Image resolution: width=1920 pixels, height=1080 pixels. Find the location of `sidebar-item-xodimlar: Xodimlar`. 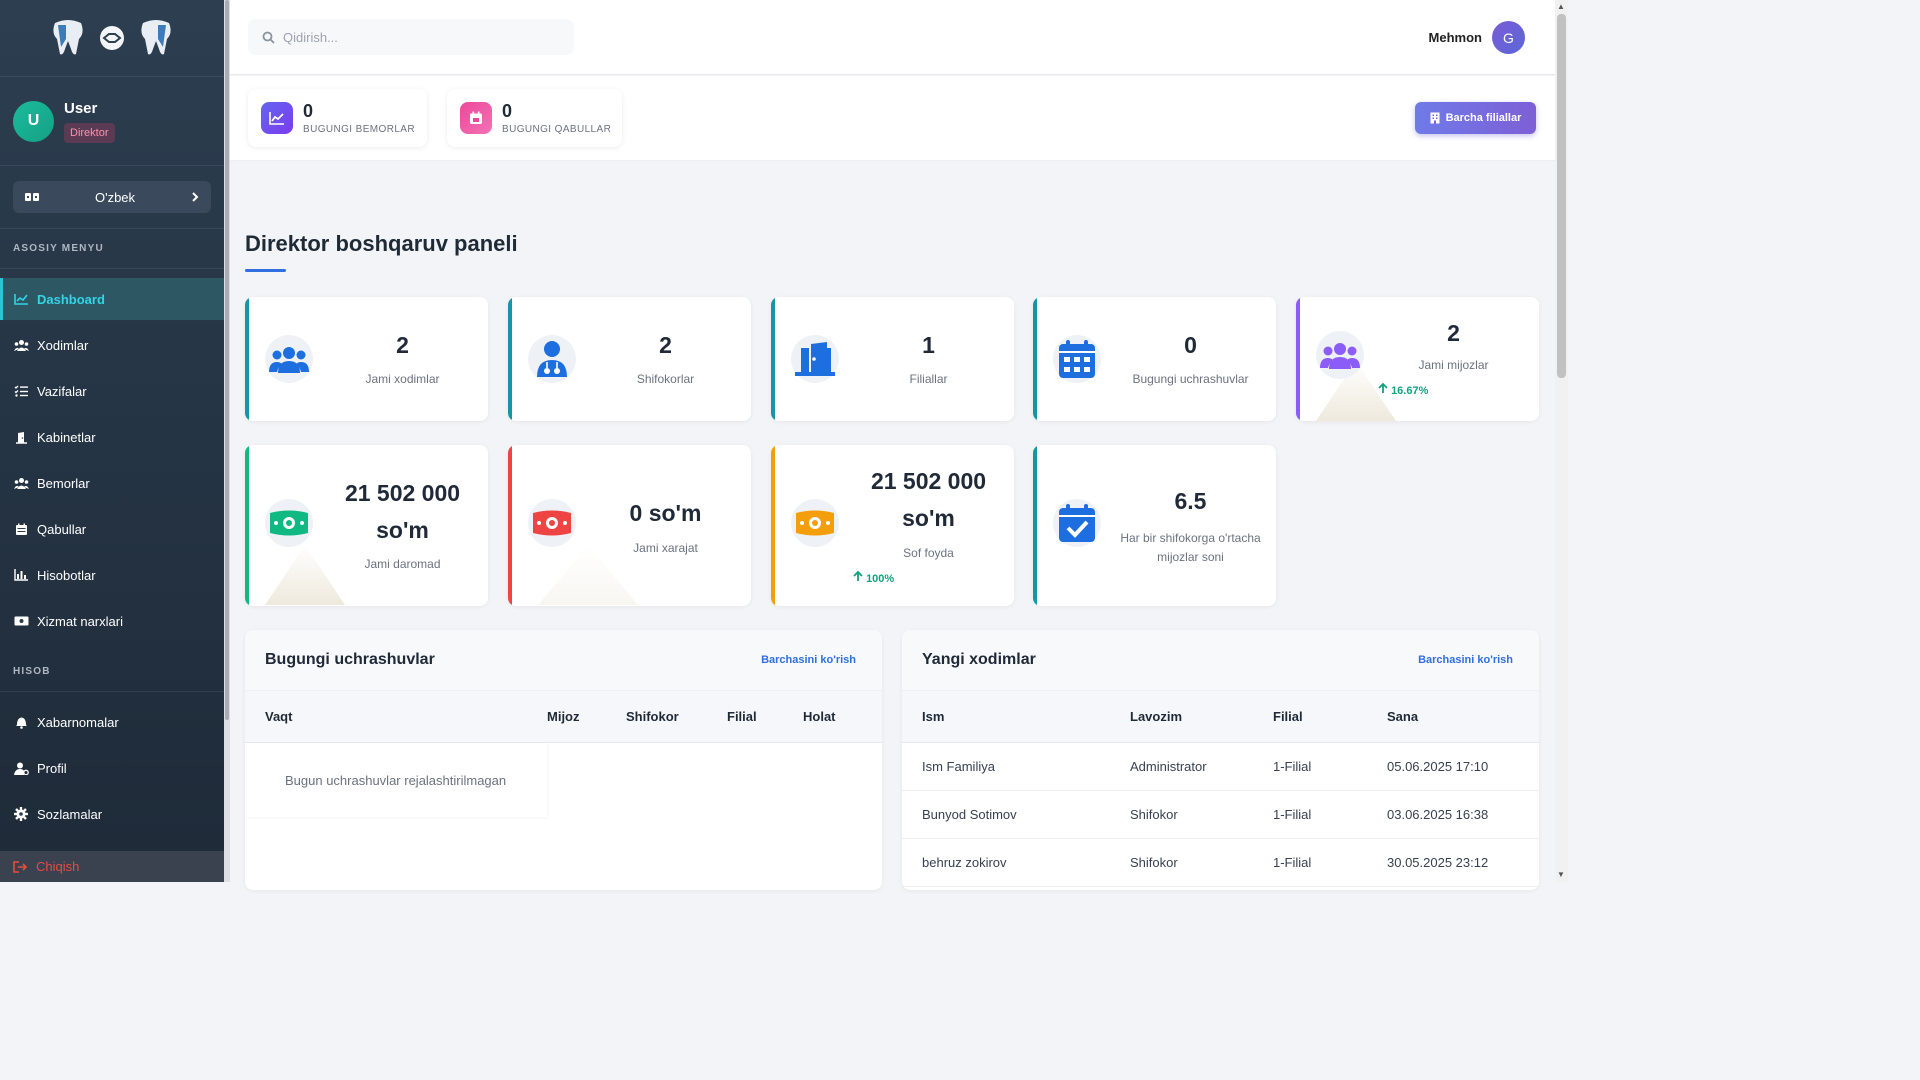

sidebar-item-xodimlar: Xodimlar is located at coordinates (112, 345).